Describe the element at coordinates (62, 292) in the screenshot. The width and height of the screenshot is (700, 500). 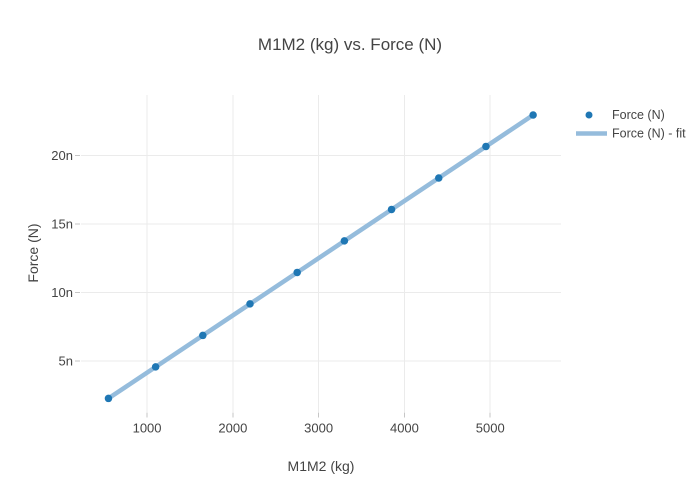
I see `y-tick-label: 10n` at that location.